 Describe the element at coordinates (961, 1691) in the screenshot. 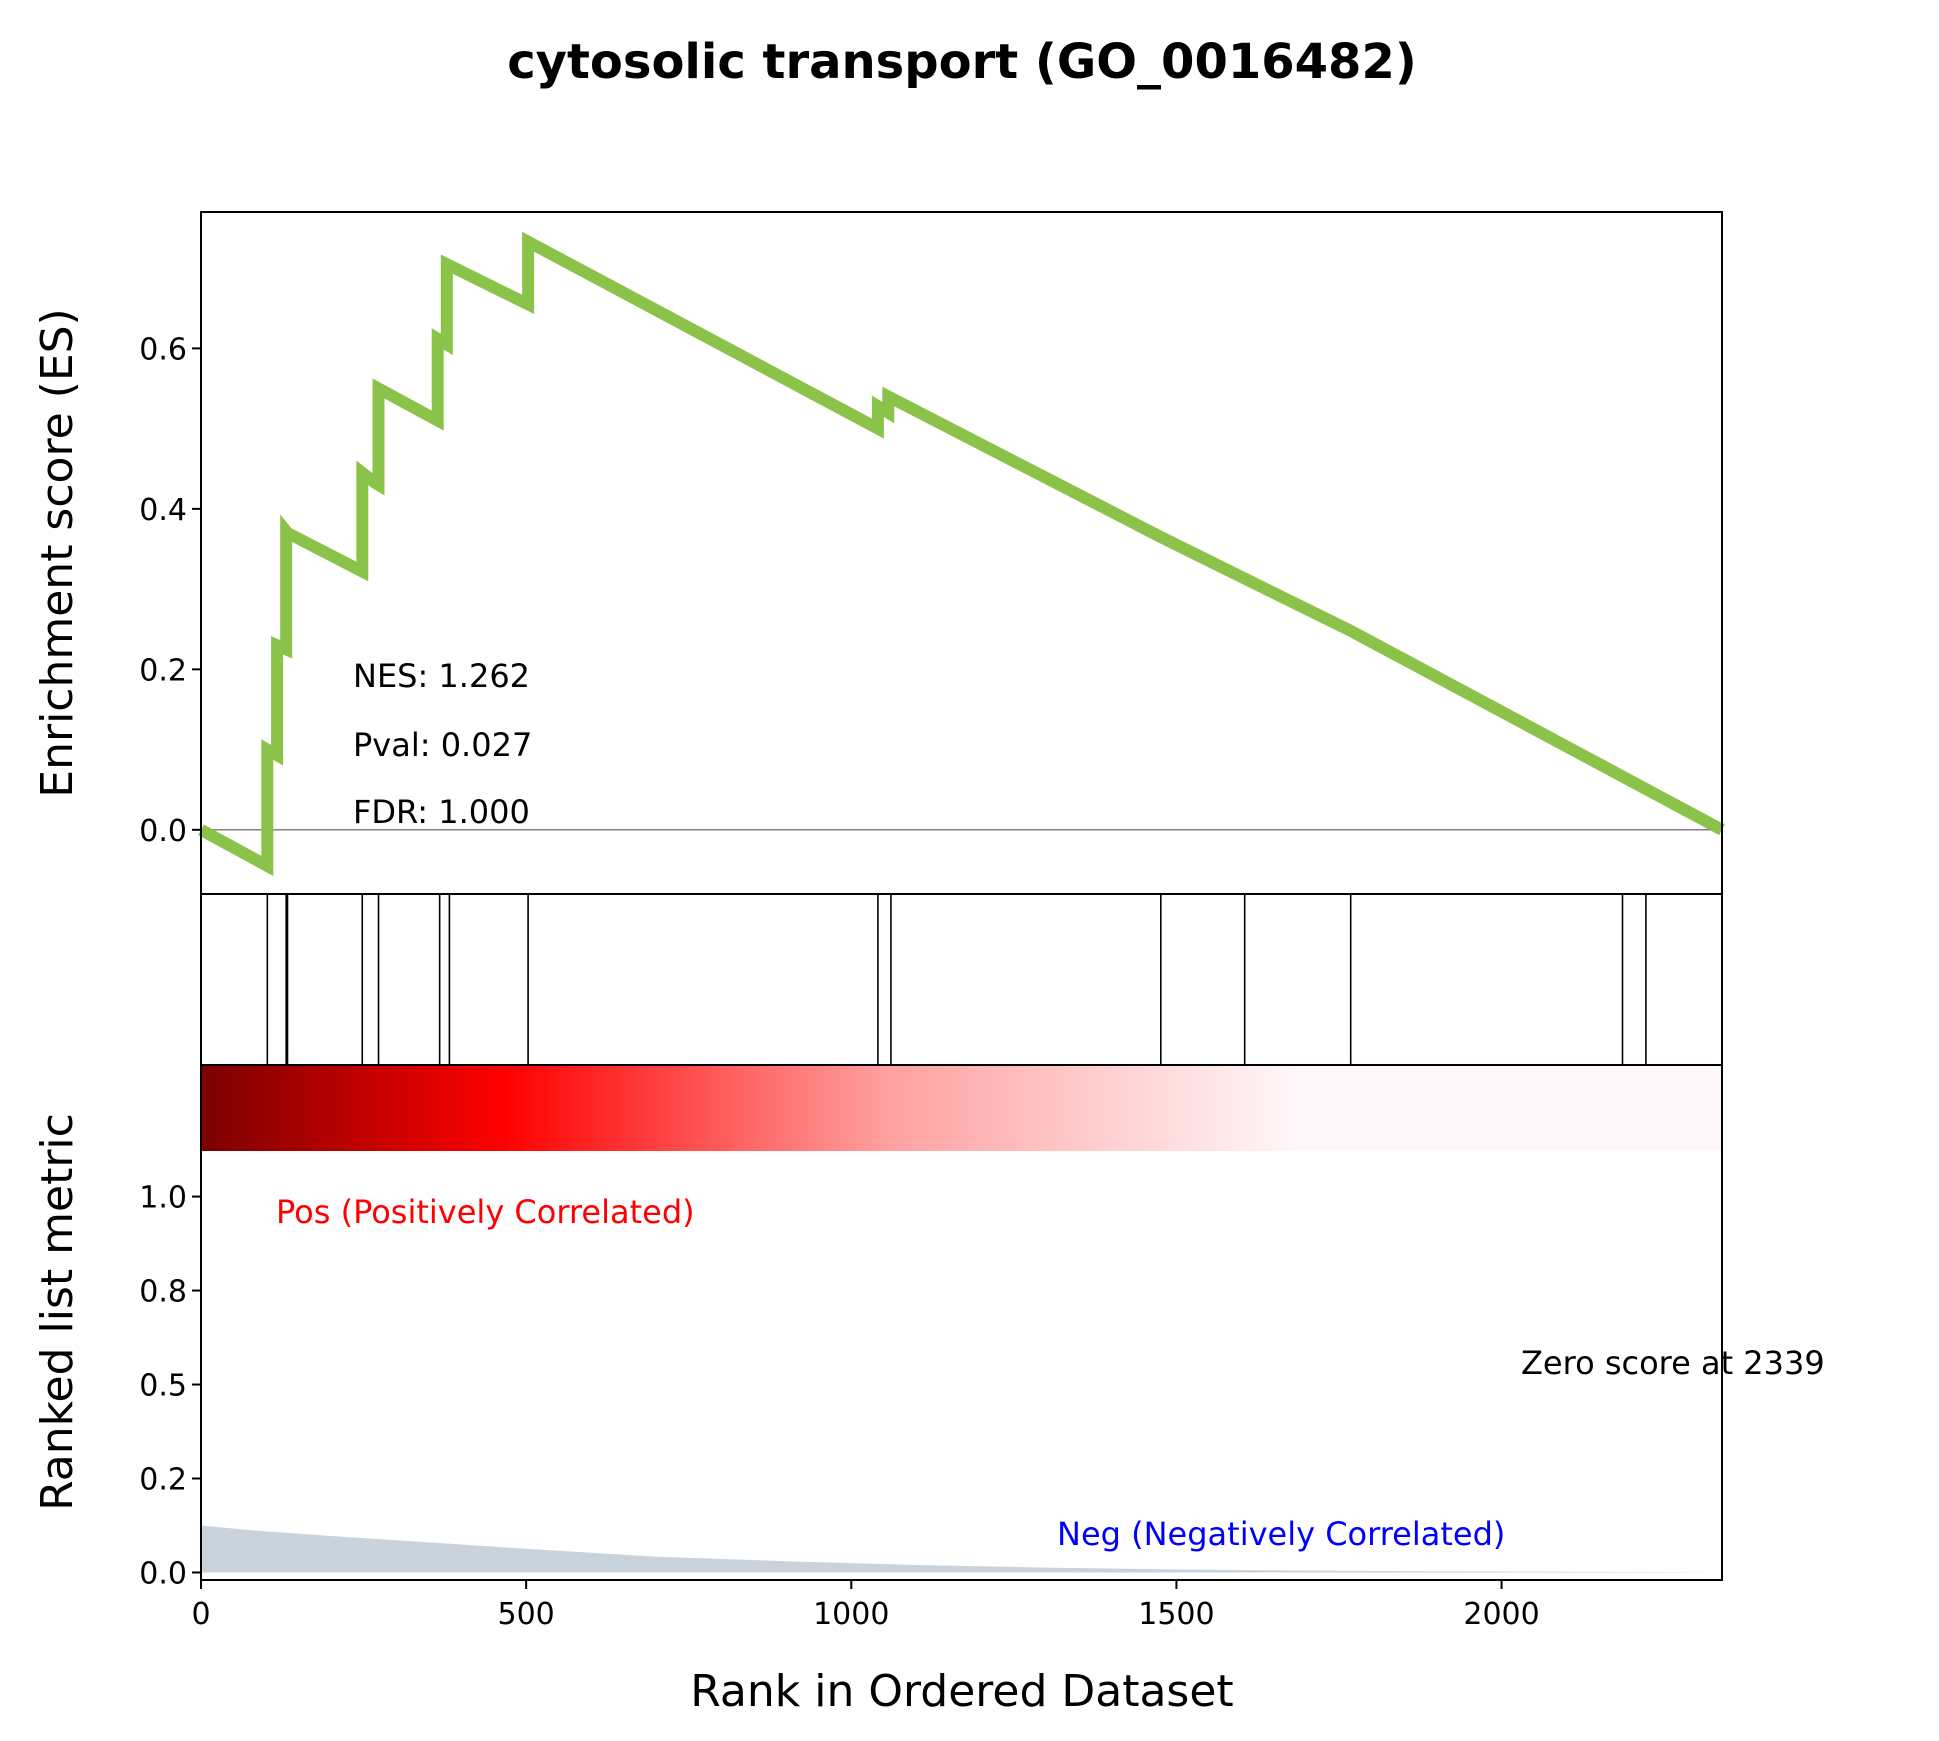

I see `x-axis-label: Rank in Ordered Dataset` at that location.